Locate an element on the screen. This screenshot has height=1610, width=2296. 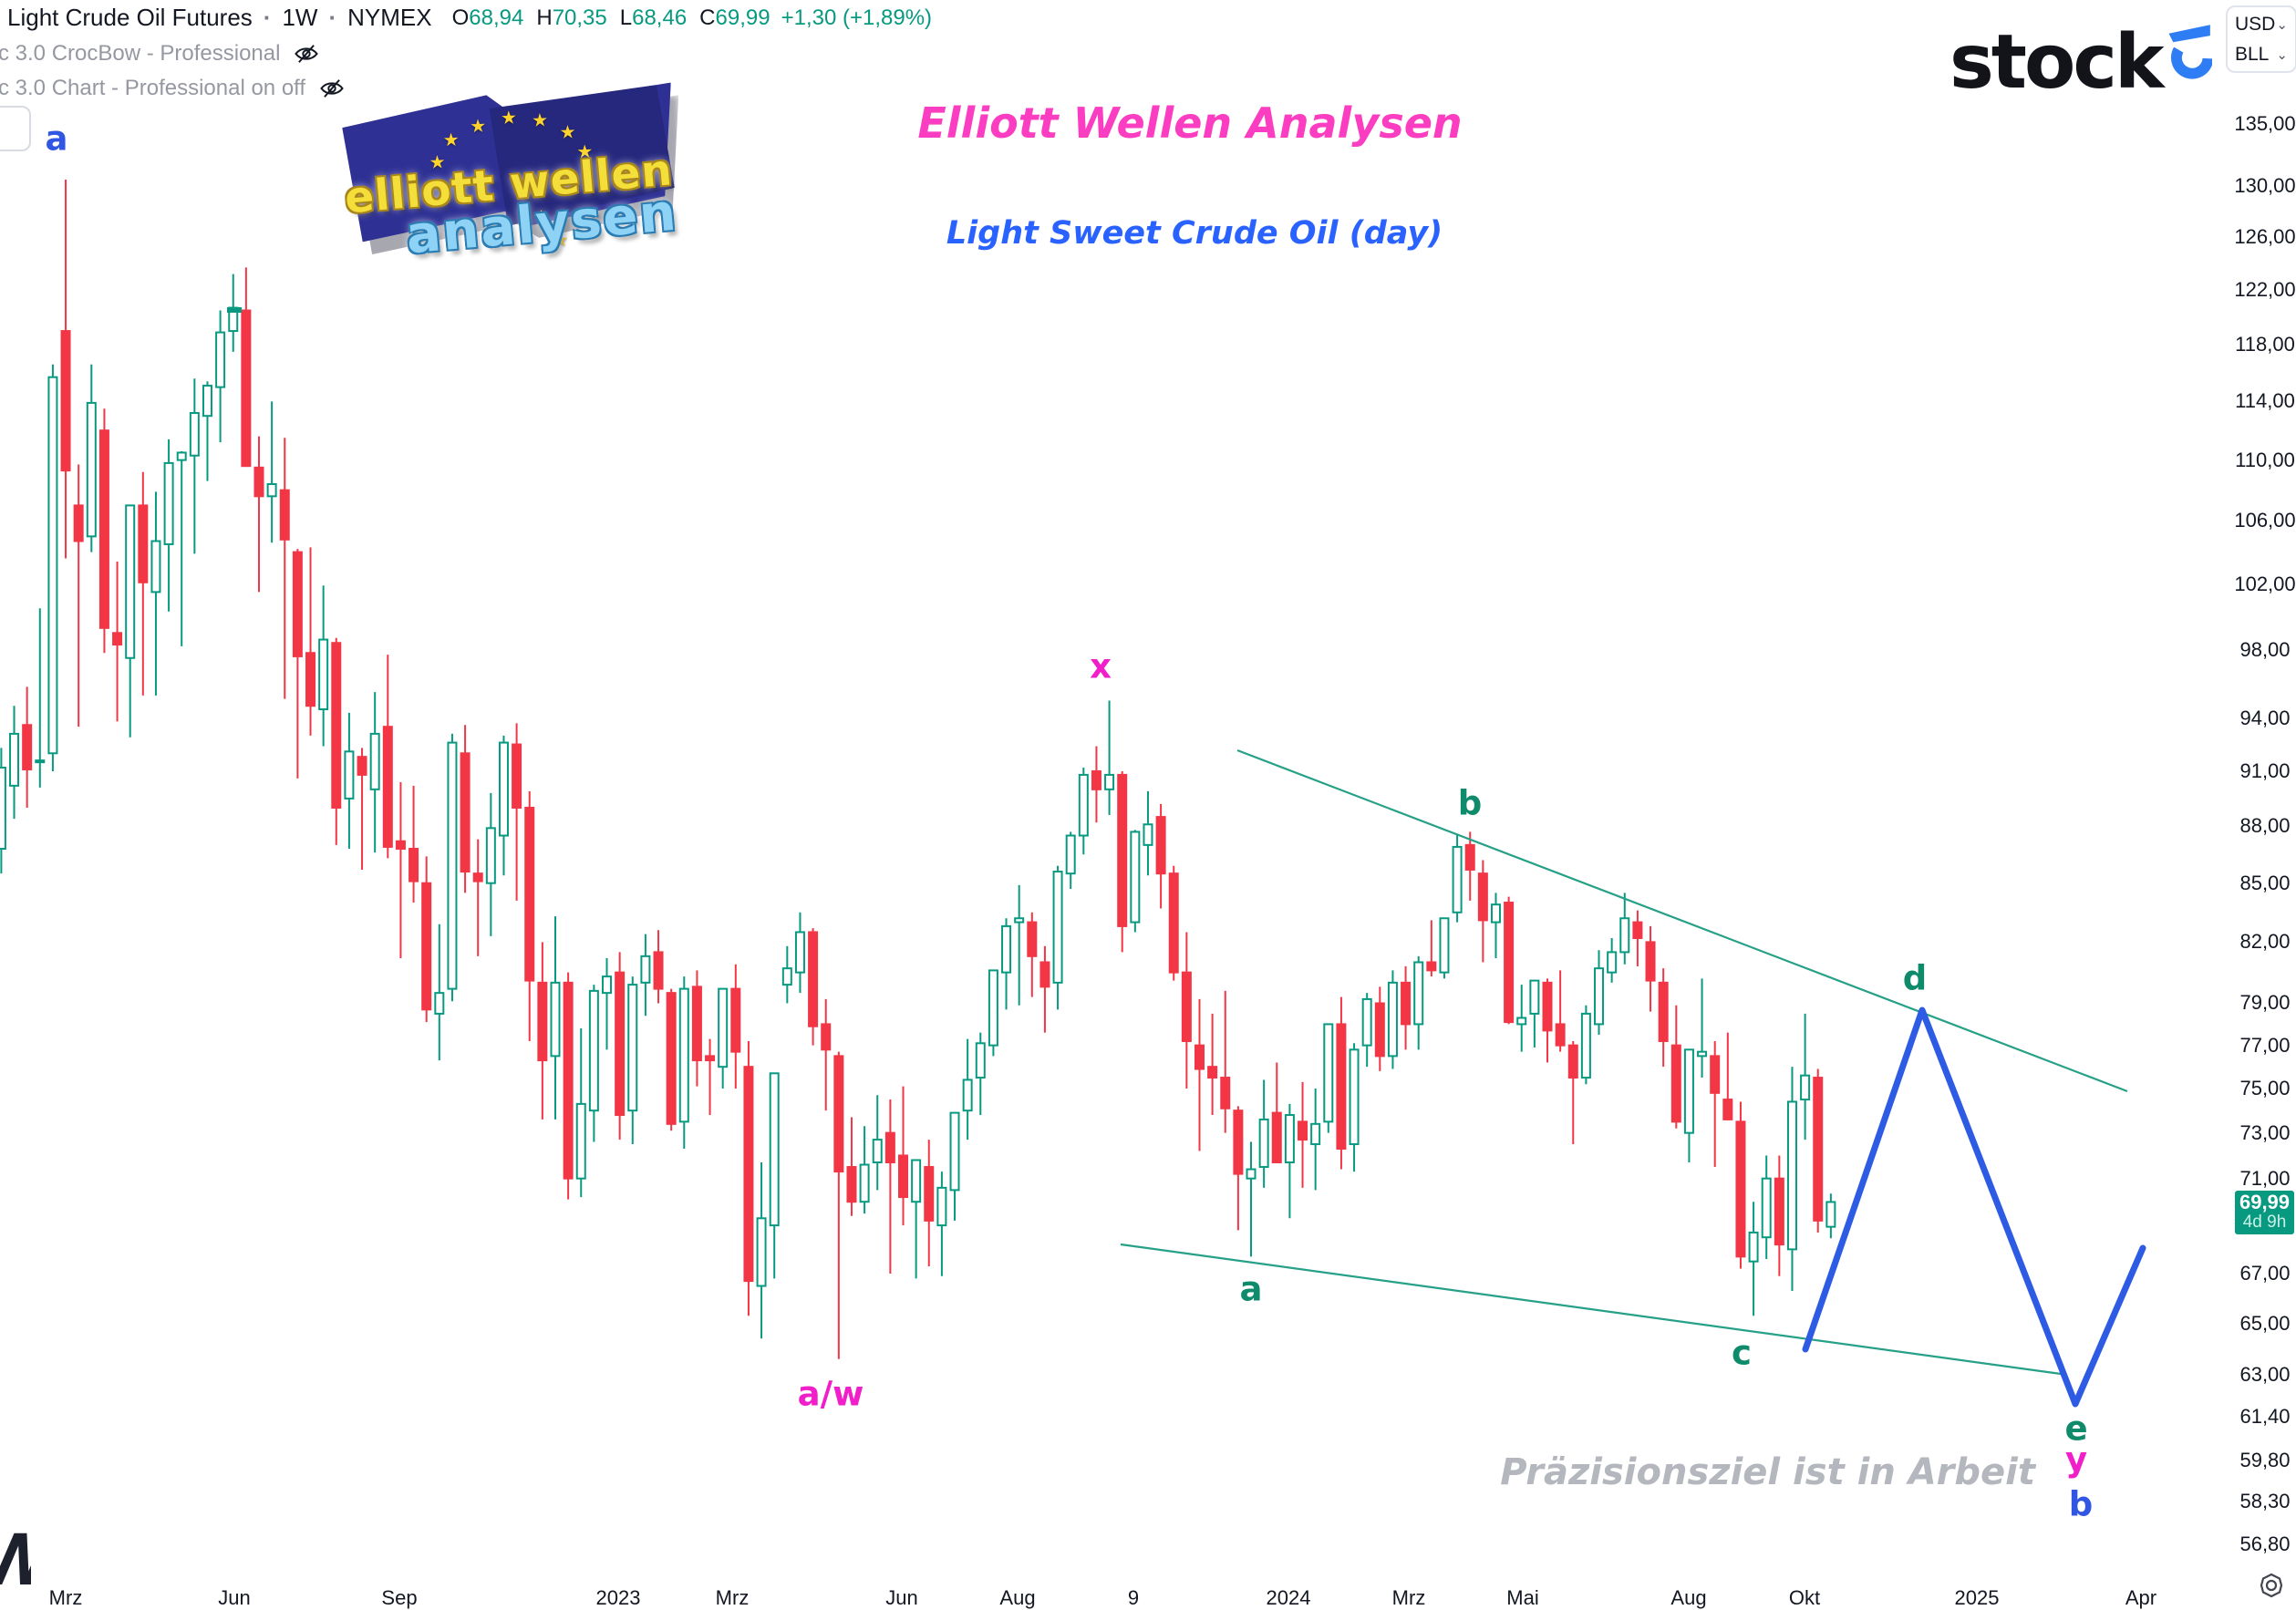
wave-label-d: d is located at coordinates (1915, 978).